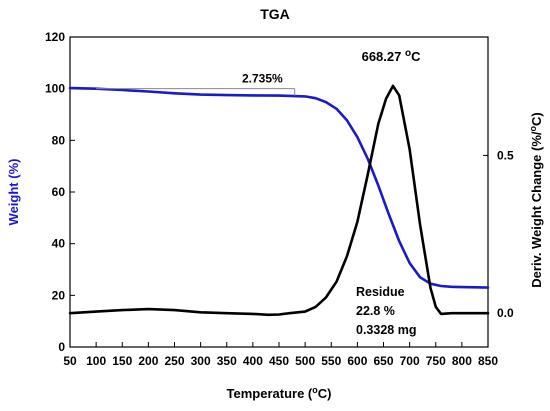  What do you see at coordinates (227, 361) in the screenshot?
I see `x-tick-label: 350` at bounding box center [227, 361].